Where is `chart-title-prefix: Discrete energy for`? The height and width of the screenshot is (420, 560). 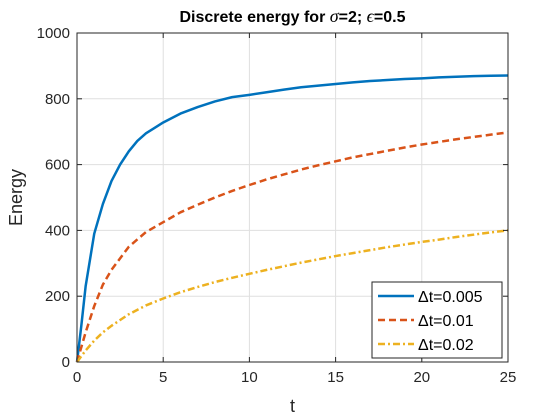
chart-title-prefix: Discrete energy for is located at coordinates (254, 17).